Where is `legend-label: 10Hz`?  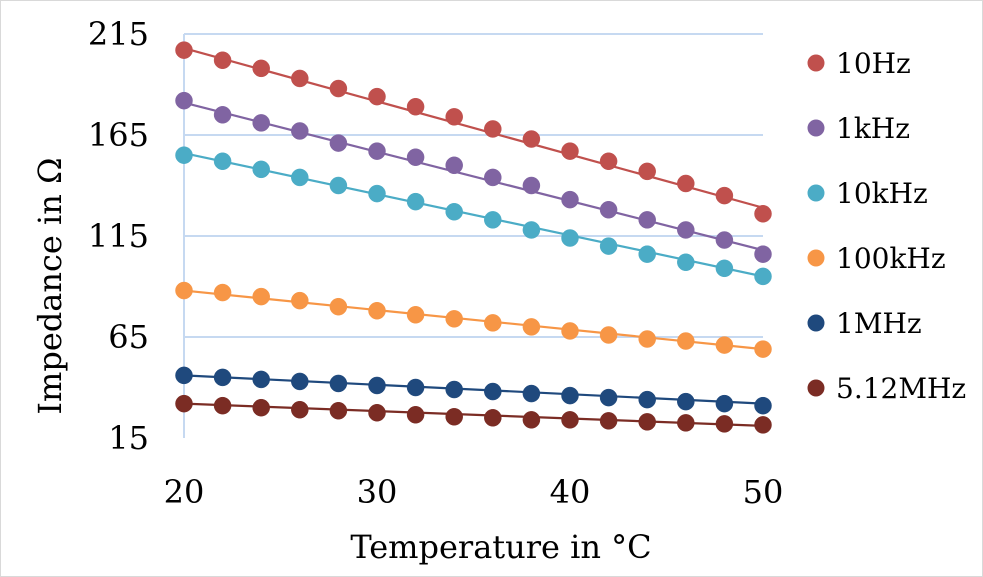
legend-label: 10Hz is located at coordinates (873, 63).